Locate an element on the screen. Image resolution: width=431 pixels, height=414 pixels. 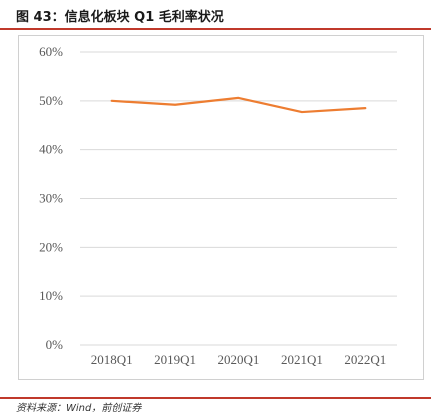
x-axis-ticks: 2018Q1 2019Q1 2020Q1 2021Q1 2022Q1 is located at coordinates (238, 359).